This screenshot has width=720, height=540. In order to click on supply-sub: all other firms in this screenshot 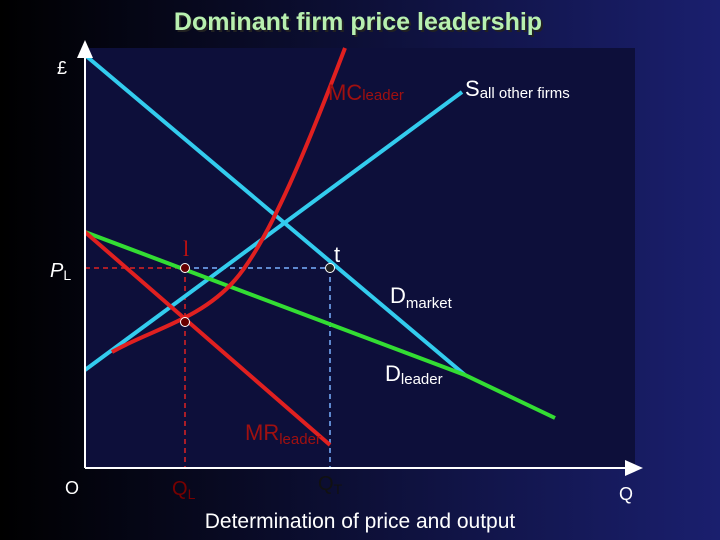, I will do `click(525, 93)`.